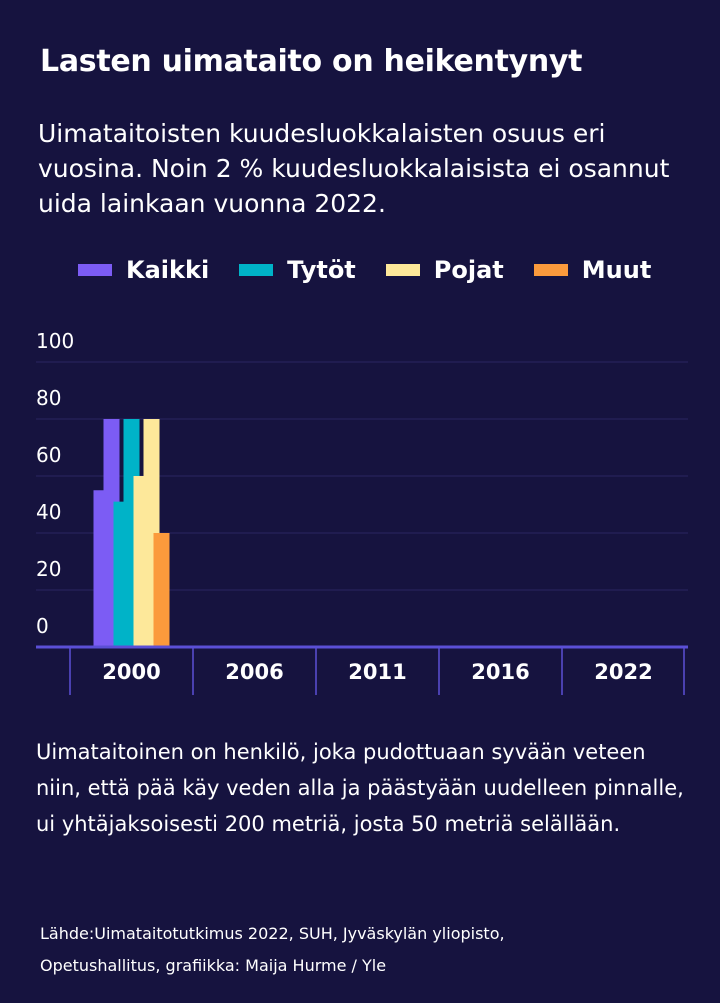  I want to click on legend-item-pojat: Pojat, so click(444, 270).